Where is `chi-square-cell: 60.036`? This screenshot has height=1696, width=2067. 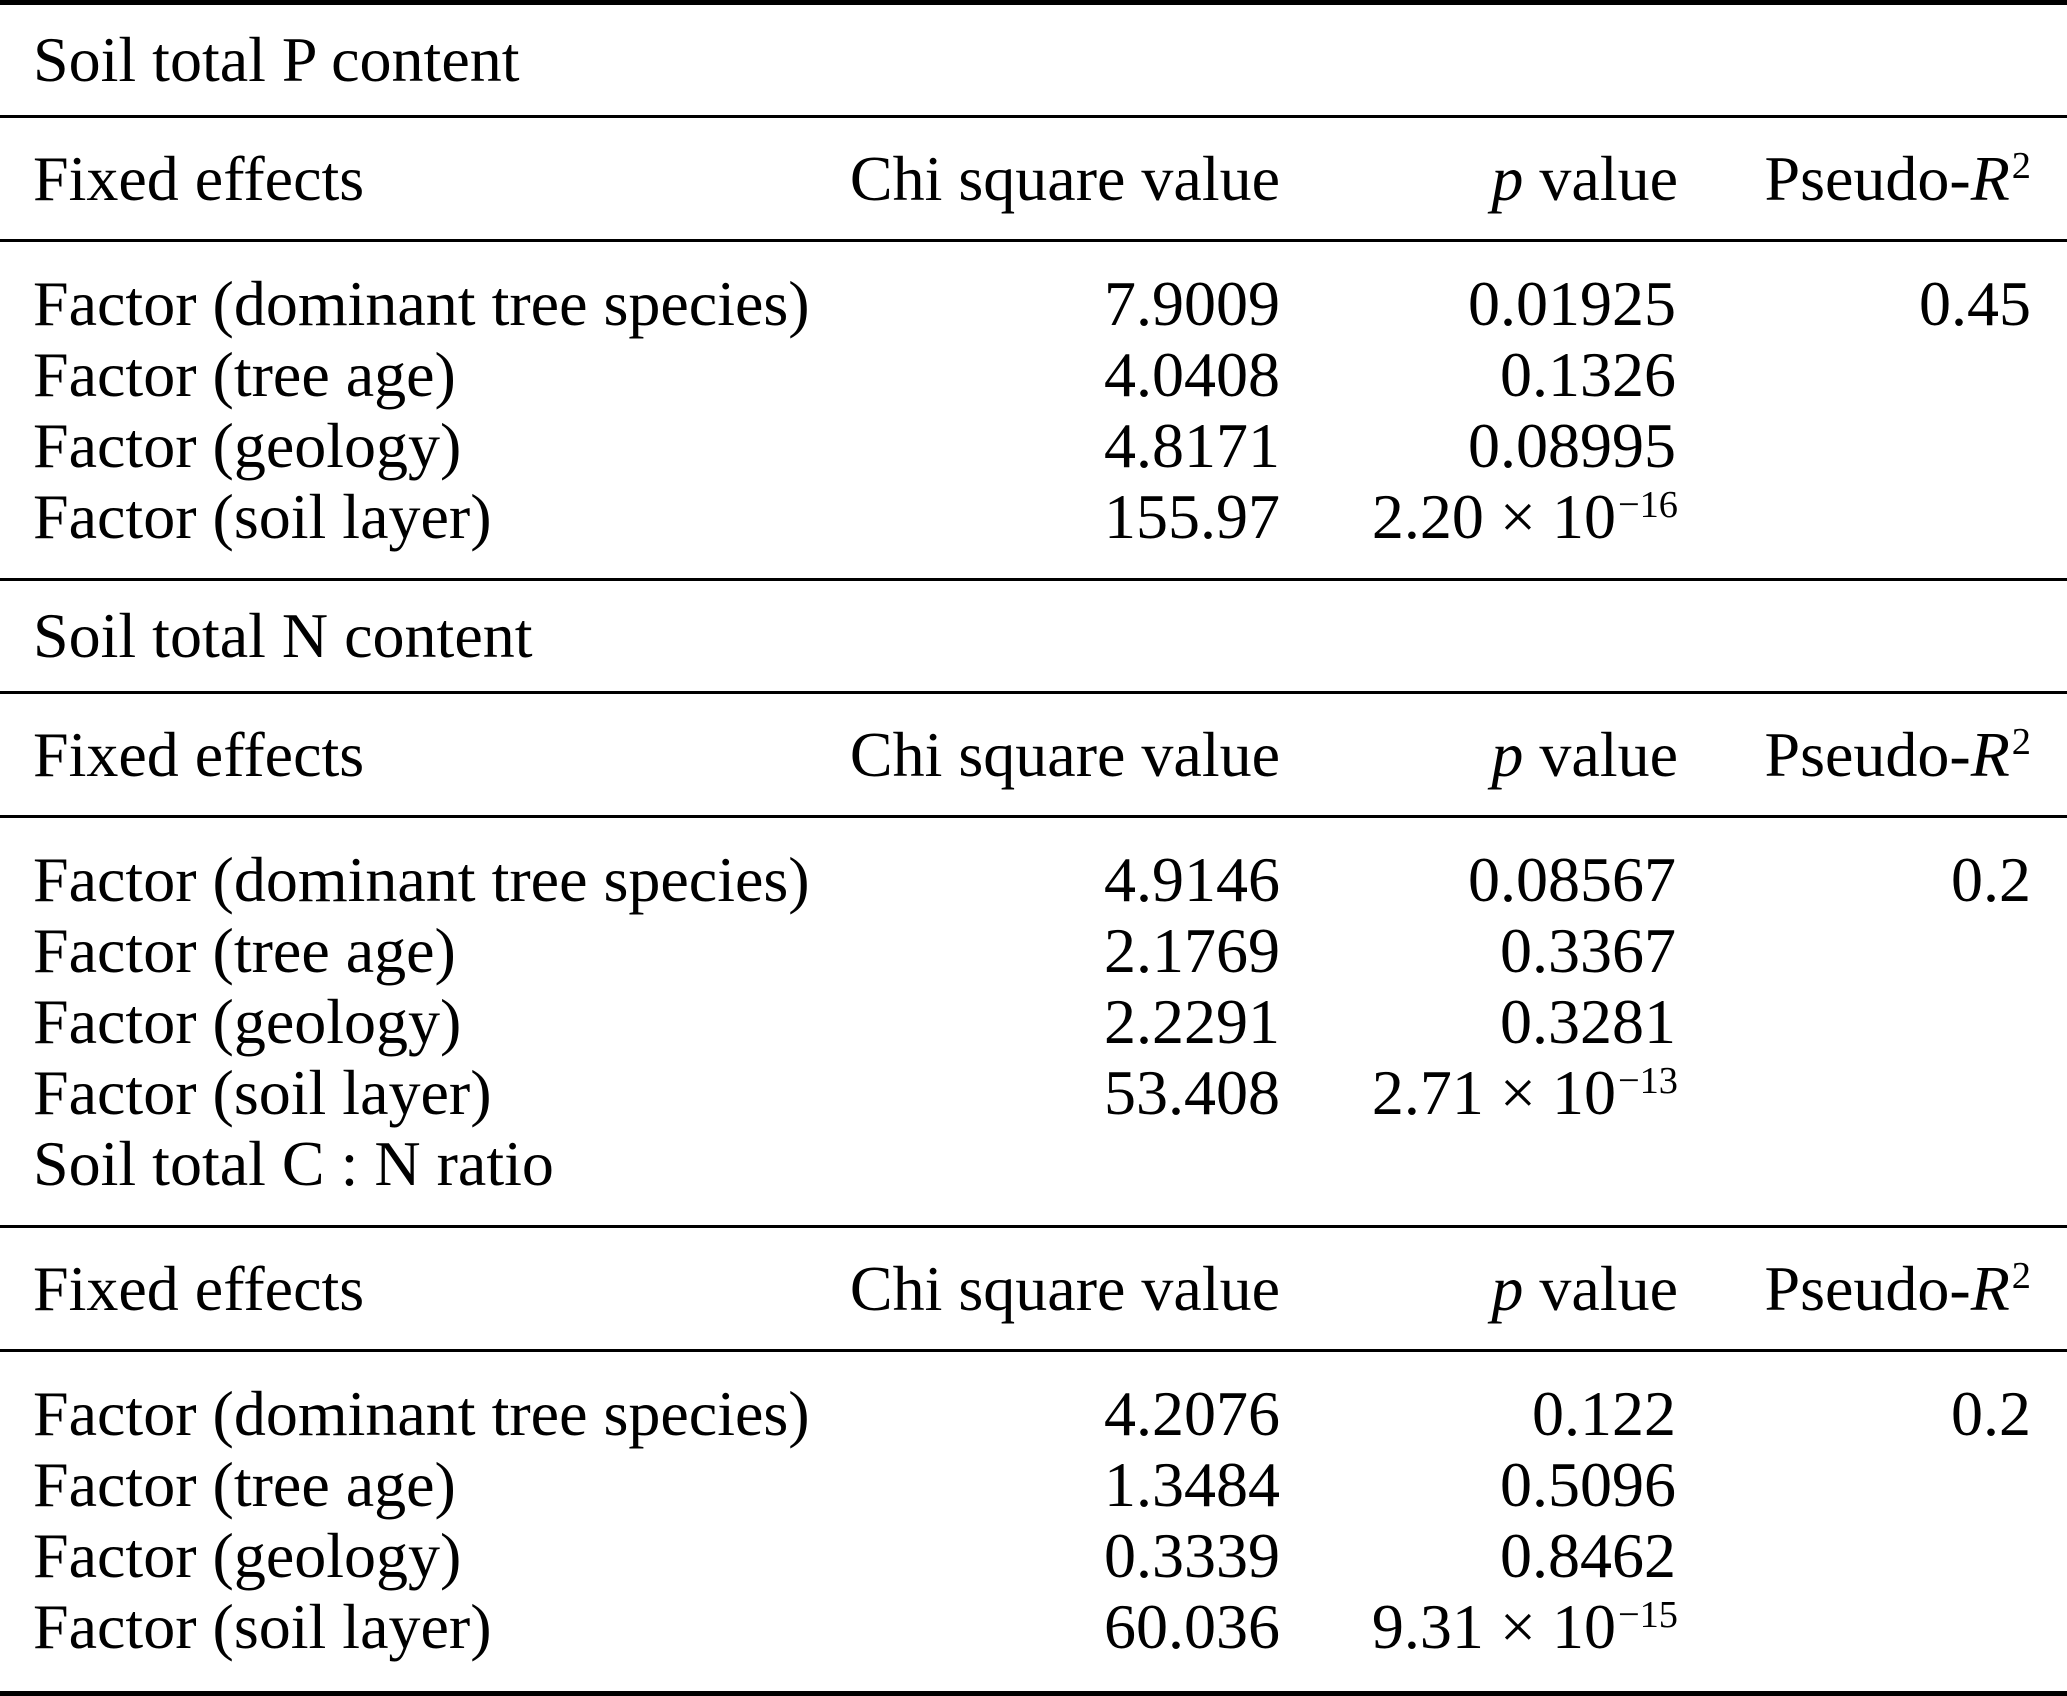 chi-square-cell: 60.036 is located at coordinates (1192, 1626).